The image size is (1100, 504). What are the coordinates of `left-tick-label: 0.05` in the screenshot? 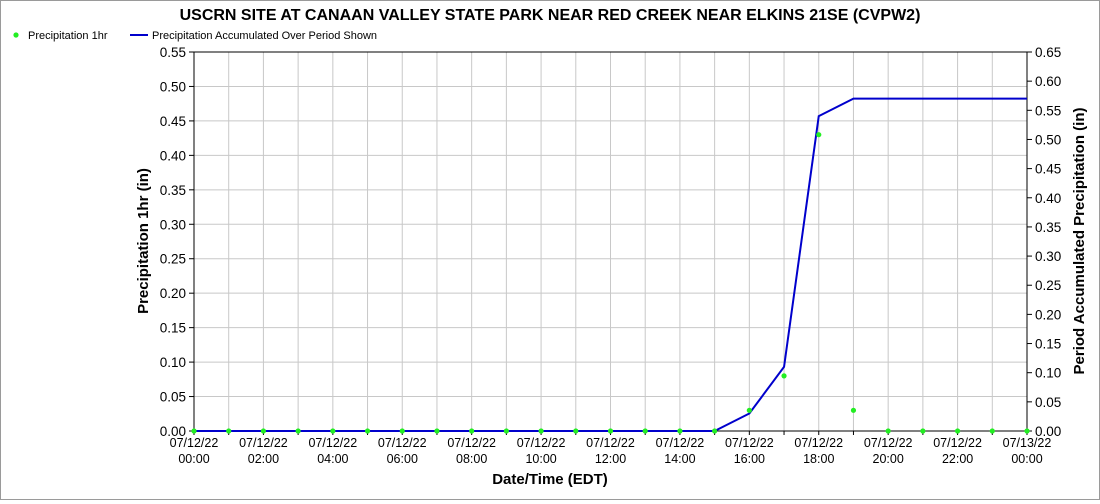 It's located at (173, 397).